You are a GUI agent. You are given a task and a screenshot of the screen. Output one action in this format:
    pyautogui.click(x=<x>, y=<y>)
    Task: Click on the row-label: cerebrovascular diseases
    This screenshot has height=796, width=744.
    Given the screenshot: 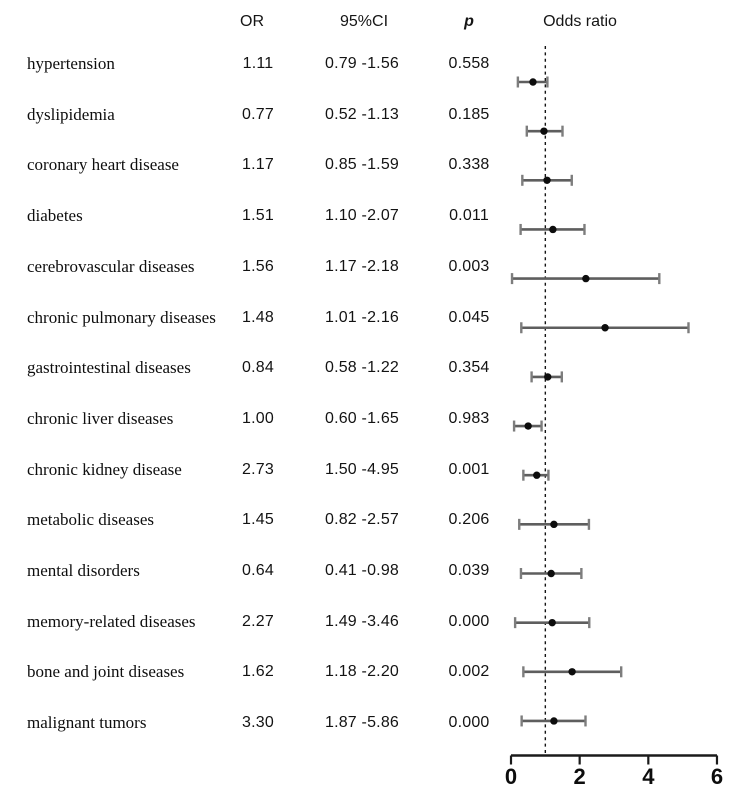 What is the action you would take?
    pyautogui.click(x=111, y=266)
    